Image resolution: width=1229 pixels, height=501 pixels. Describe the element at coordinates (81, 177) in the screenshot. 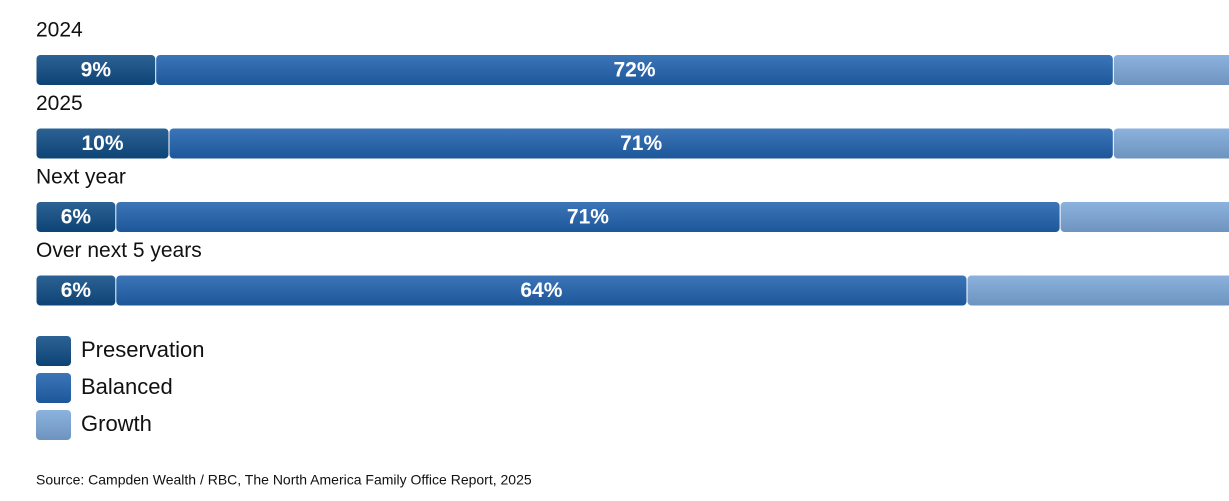

I see `category-label: Next year` at that location.